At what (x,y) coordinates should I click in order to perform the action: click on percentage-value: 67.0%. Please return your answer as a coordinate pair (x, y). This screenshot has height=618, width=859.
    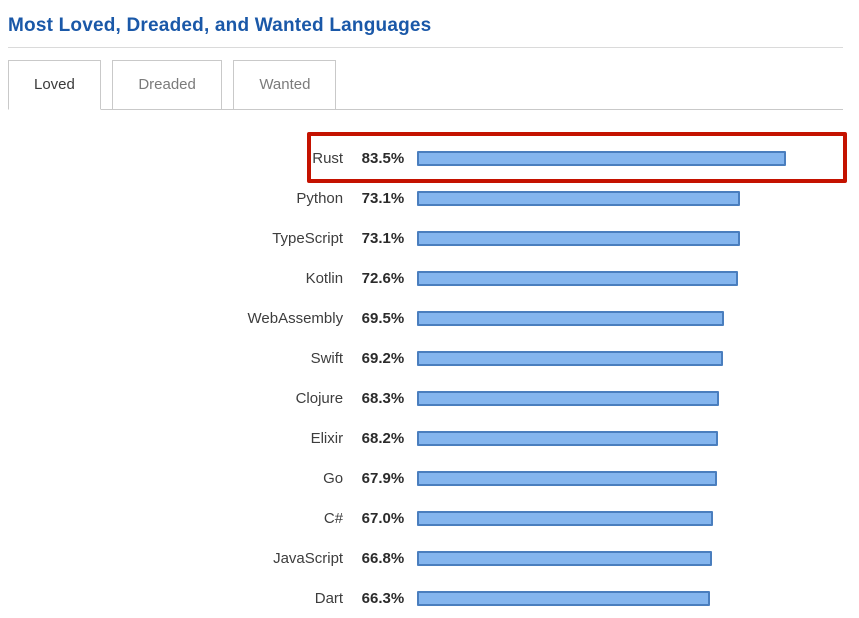
    Looking at the image, I should click on (383, 518).